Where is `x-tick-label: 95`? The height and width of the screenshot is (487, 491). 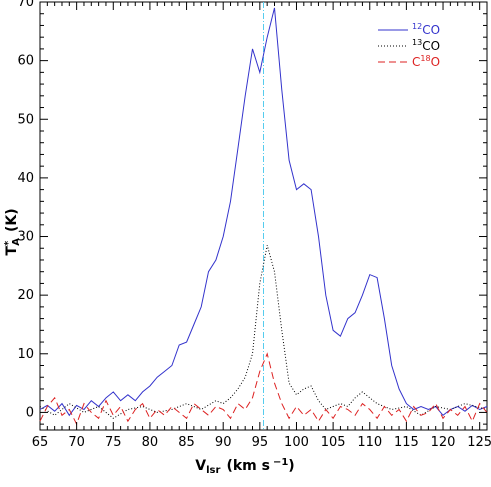 x-tick-label: 95 is located at coordinates (260, 442).